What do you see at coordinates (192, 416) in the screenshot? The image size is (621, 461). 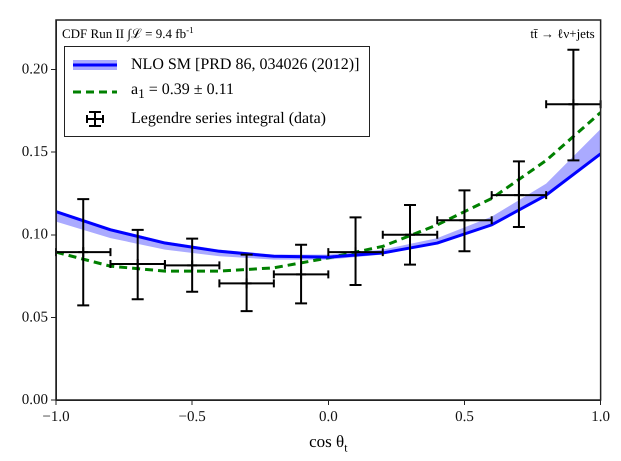 I see `x-tick-label: −0.5` at bounding box center [192, 416].